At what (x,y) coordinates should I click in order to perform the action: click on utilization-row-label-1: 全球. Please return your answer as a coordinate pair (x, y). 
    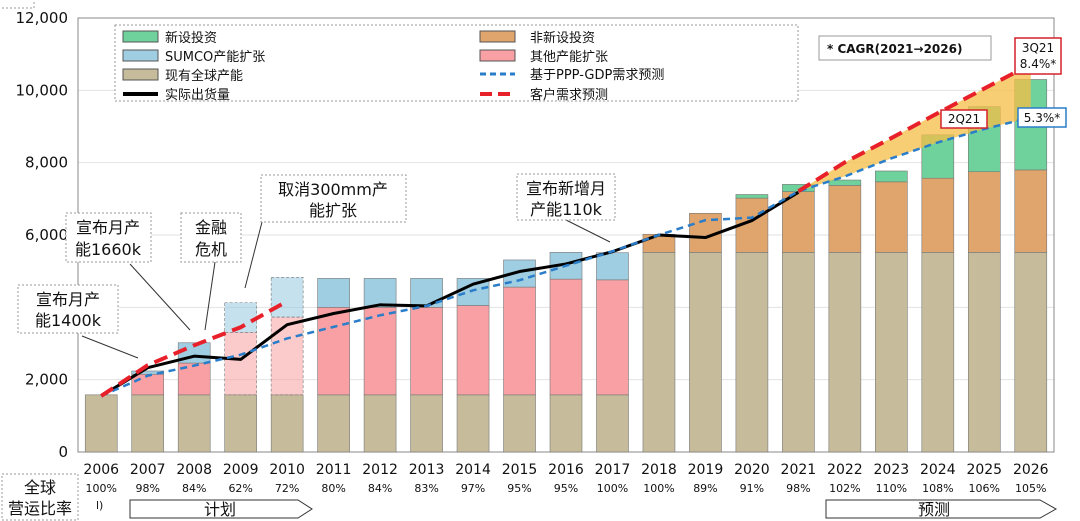
    Looking at the image, I should click on (40, 487).